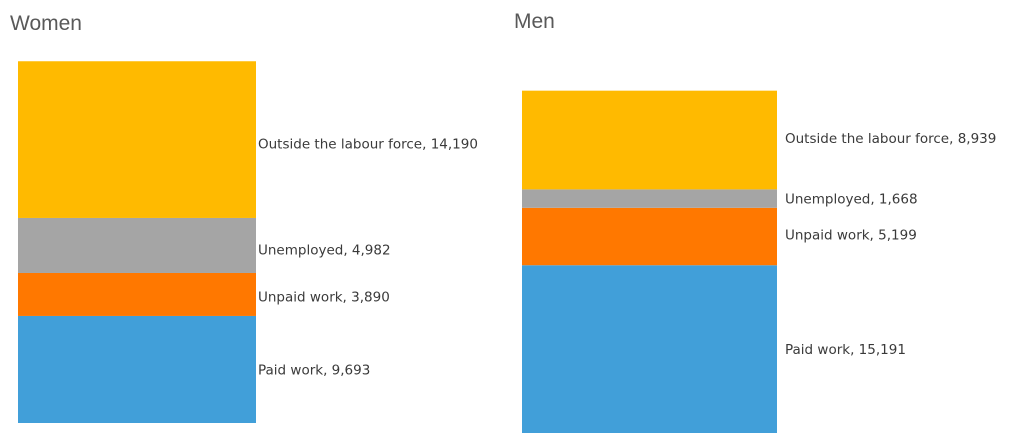 This screenshot has width=1015, height=434. I want to click on data-label-paid-work: Paid work, 15,191, so click(845, 350).